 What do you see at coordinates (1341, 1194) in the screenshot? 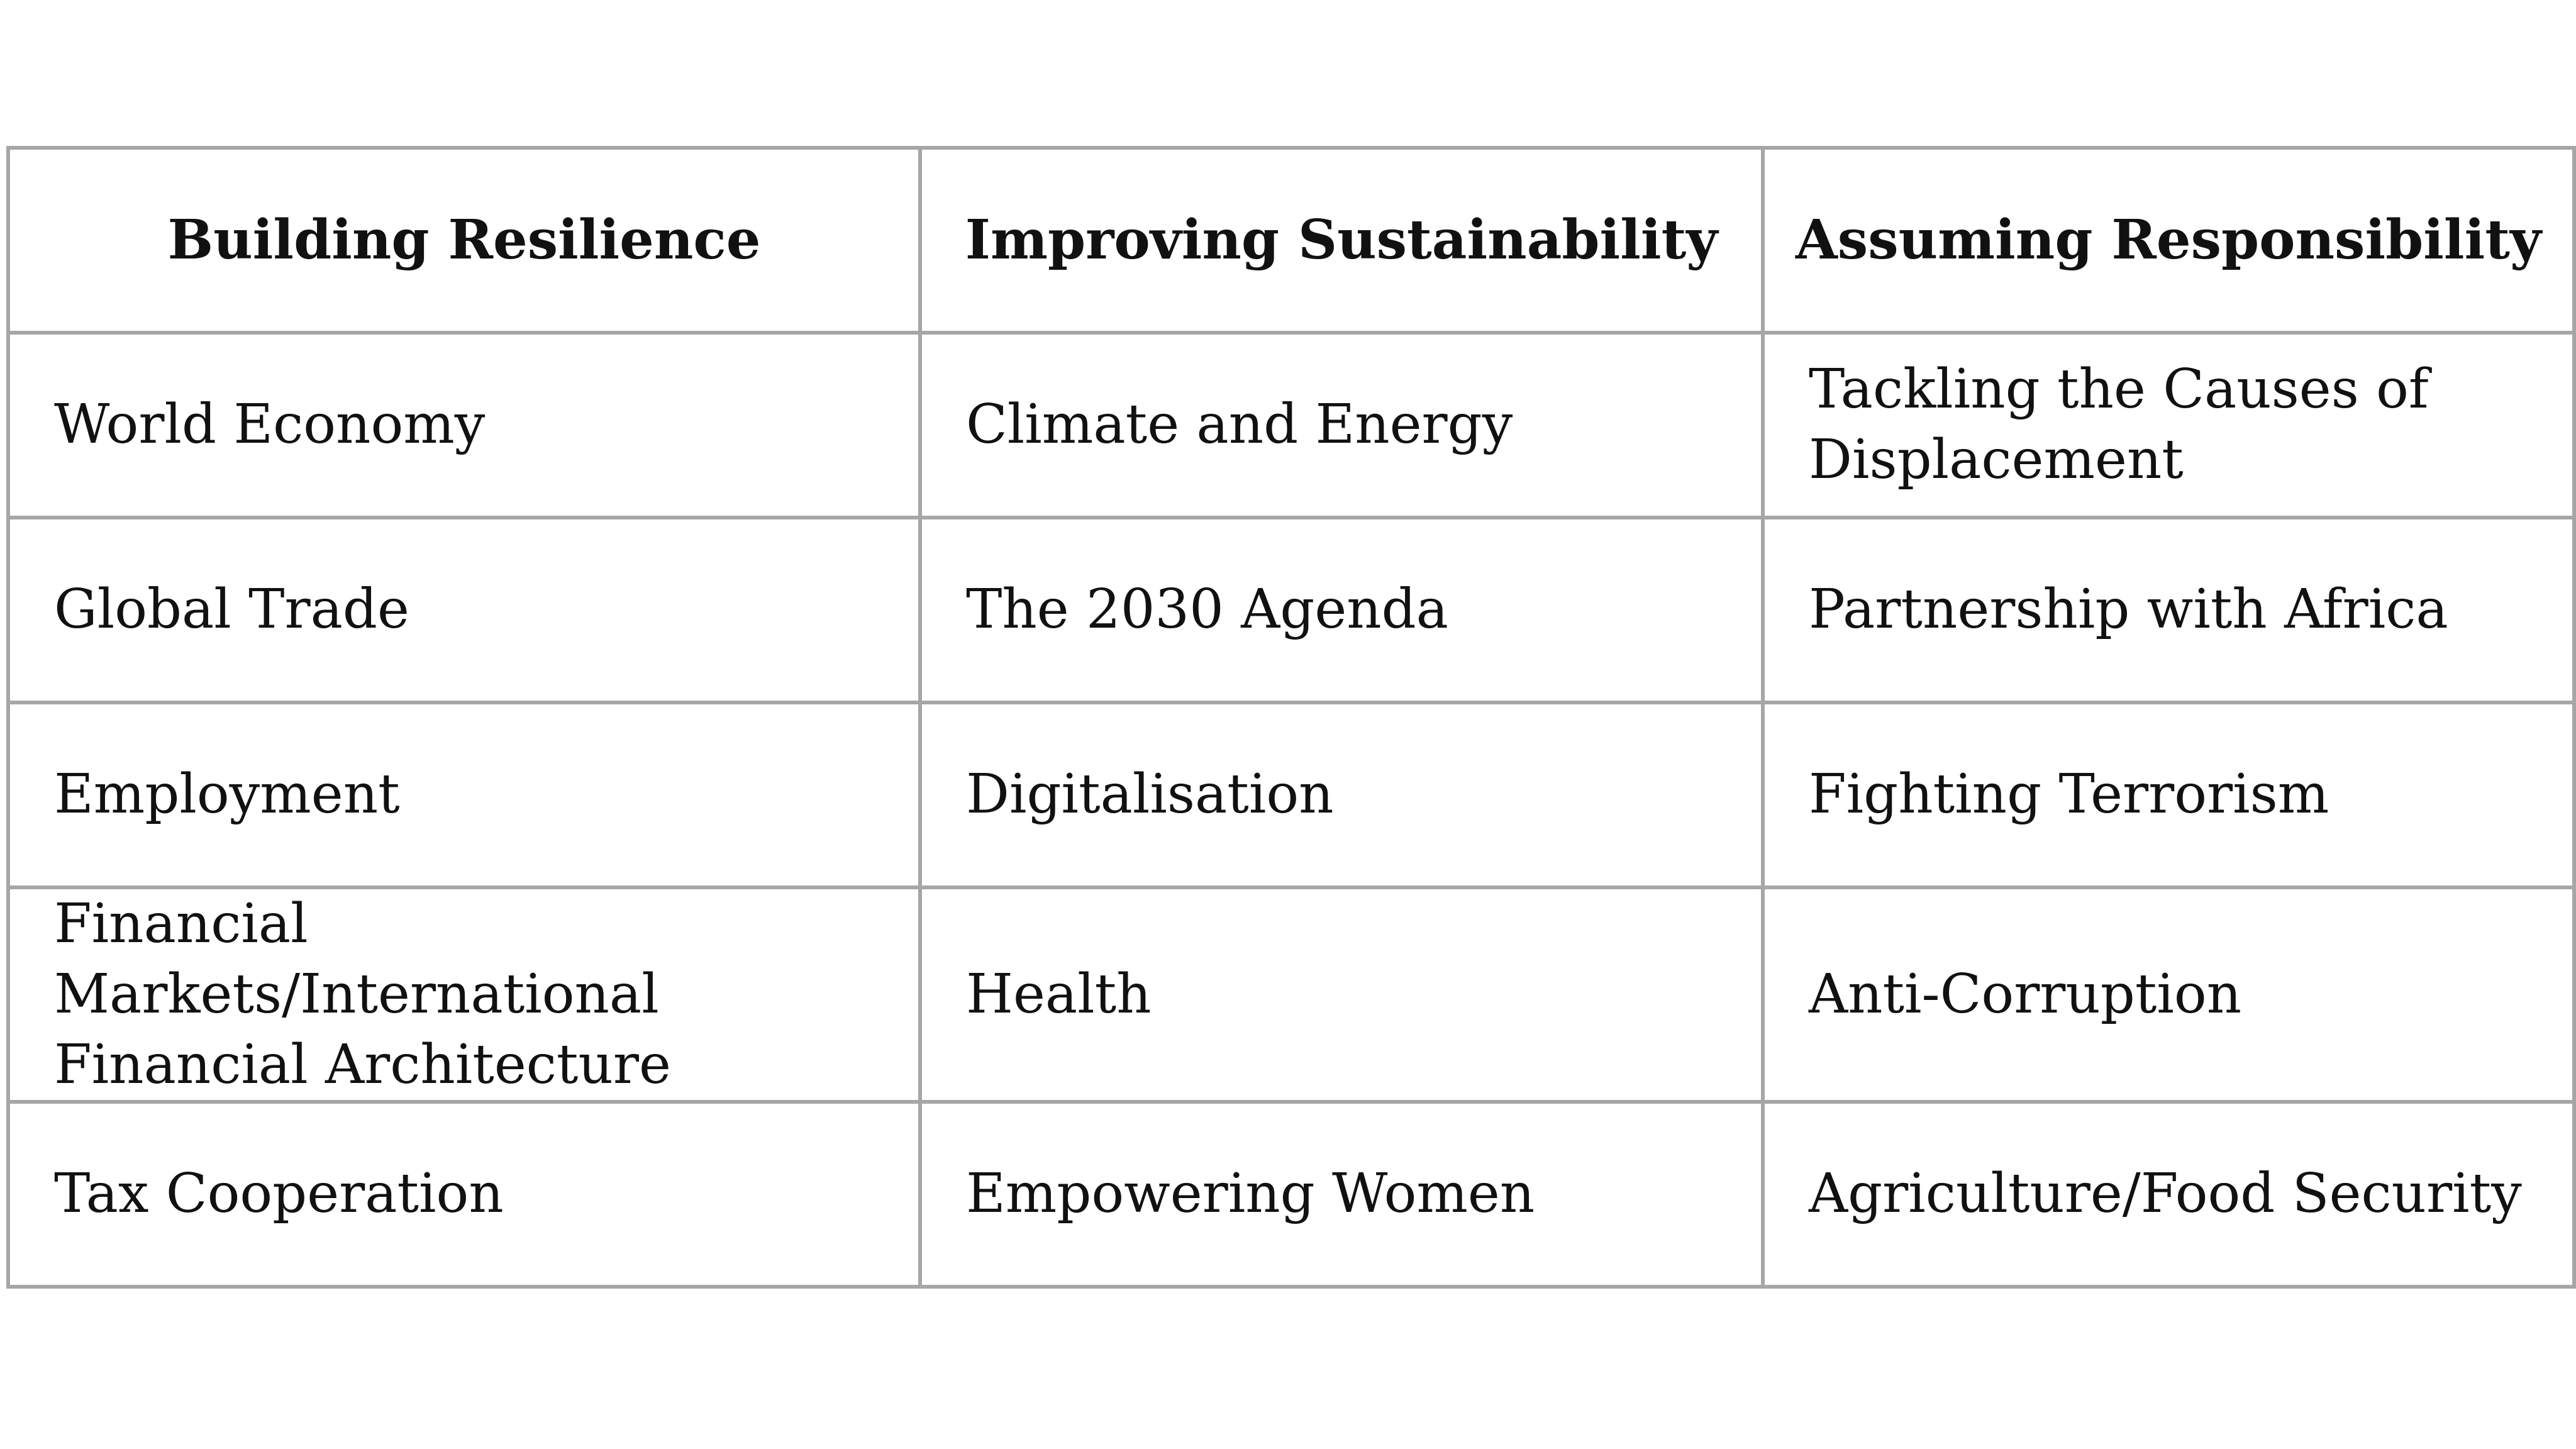
I see `table-cell: Empowering Women` at bounding box center [1341, 1194].